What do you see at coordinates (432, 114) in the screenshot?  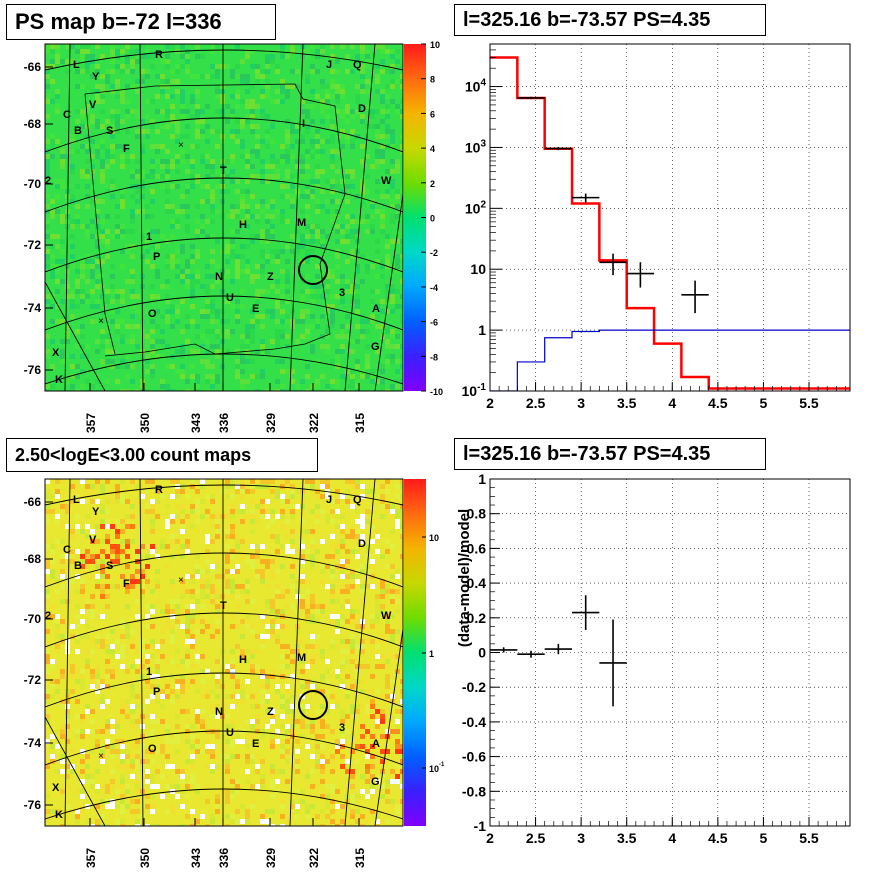 I see `colorbar-tick-label: 6` at bounding box center [432, 114].